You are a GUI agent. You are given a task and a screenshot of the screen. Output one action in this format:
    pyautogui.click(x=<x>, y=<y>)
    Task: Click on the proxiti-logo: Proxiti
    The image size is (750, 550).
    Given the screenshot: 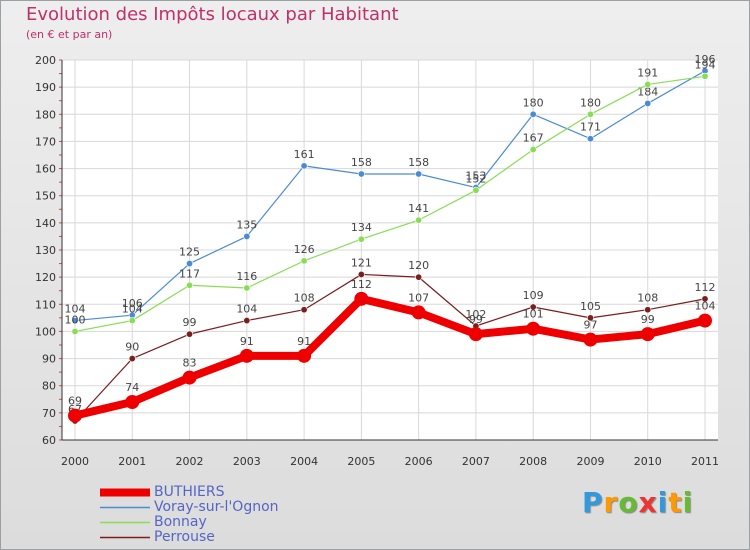 What is the action you would take?
    pyautogui.click(x=637, y=502)
    